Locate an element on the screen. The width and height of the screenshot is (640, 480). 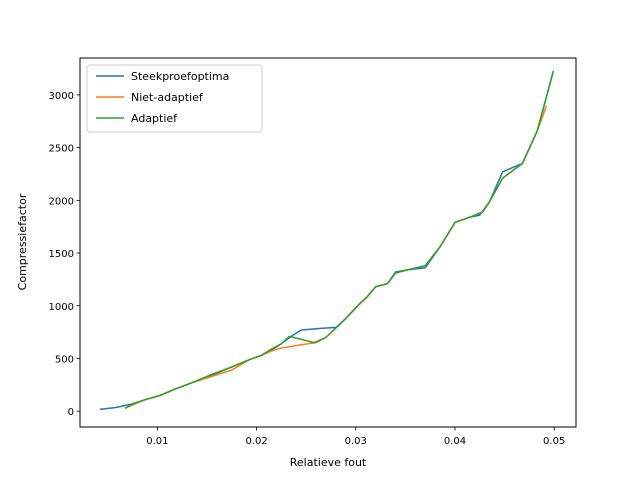
x-axis-ticks: 0.01 0.02 0.03 0.04 0.05 is located at coordinates (355, 437).